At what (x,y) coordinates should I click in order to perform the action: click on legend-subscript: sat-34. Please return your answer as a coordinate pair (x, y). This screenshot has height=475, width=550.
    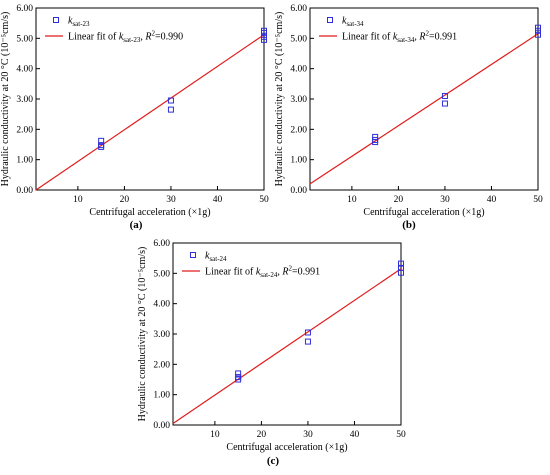
    Looking at the image, I should click on (355, 24).